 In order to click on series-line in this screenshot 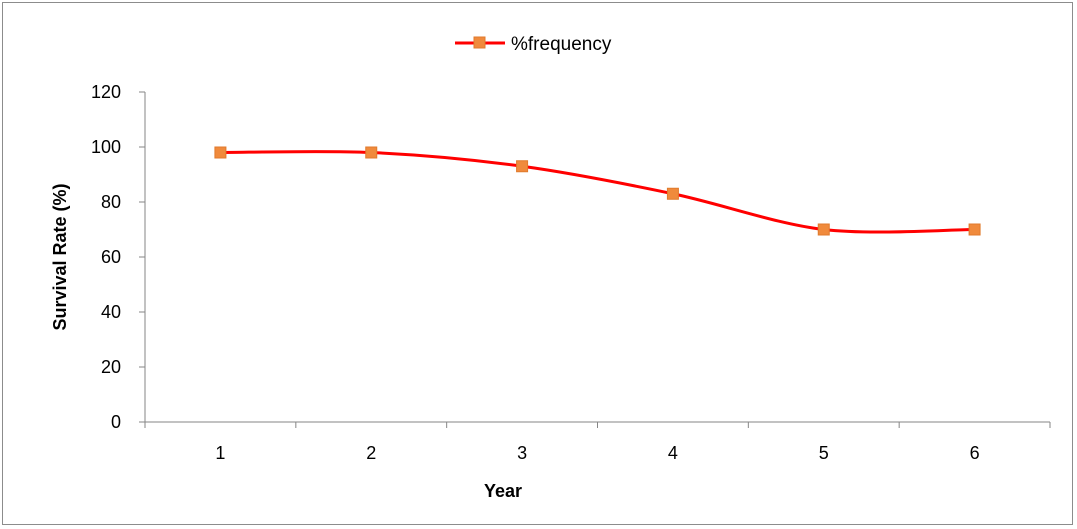, I will do `click(597, 192)`.